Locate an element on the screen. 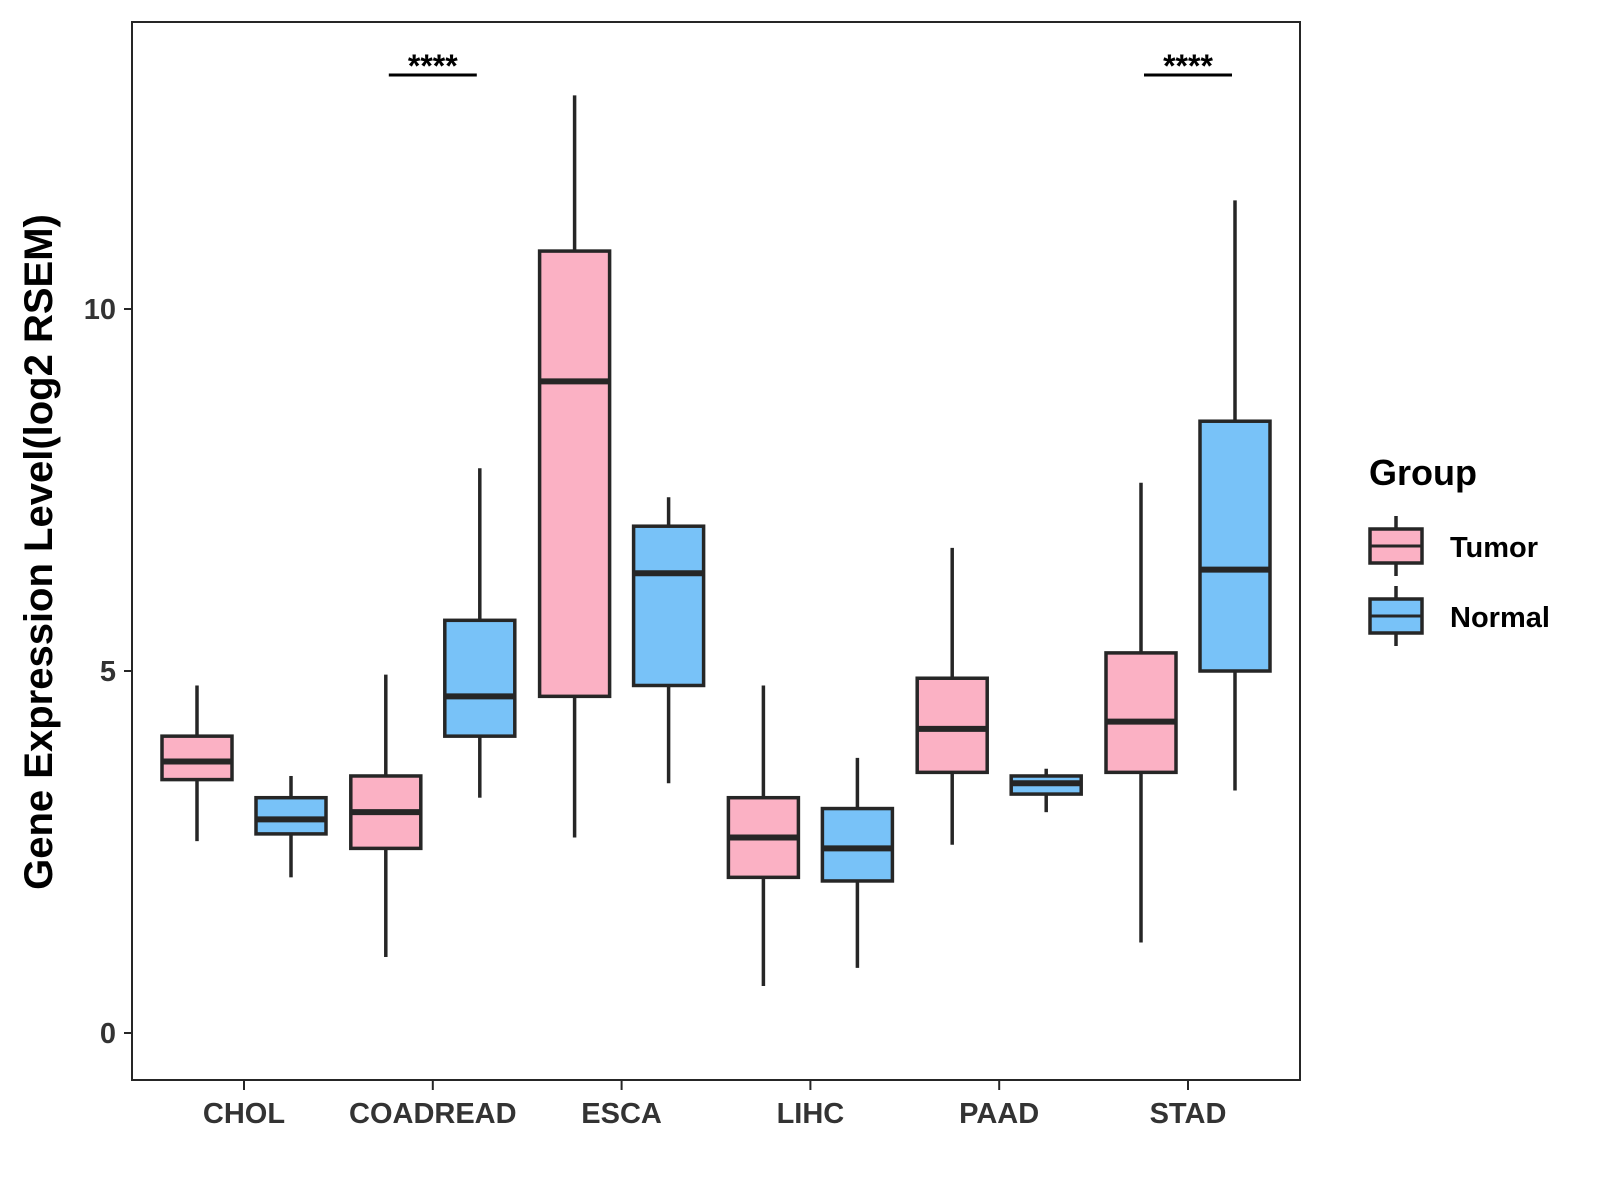  significance-stad: **** is located at coordinates (1188, 66).